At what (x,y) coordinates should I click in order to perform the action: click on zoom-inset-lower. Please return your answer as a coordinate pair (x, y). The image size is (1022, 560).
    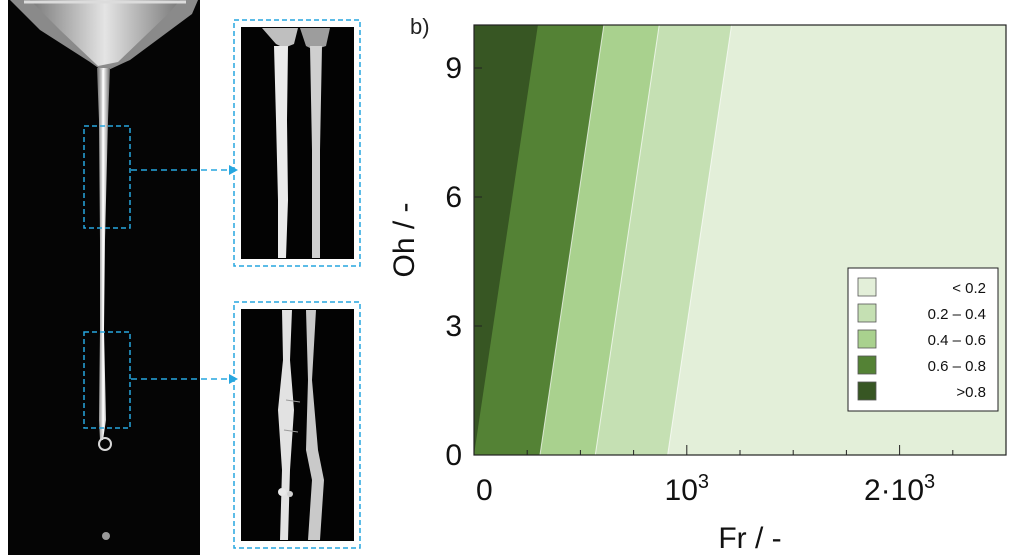
    Looking at the image, I should click on (297, 425).